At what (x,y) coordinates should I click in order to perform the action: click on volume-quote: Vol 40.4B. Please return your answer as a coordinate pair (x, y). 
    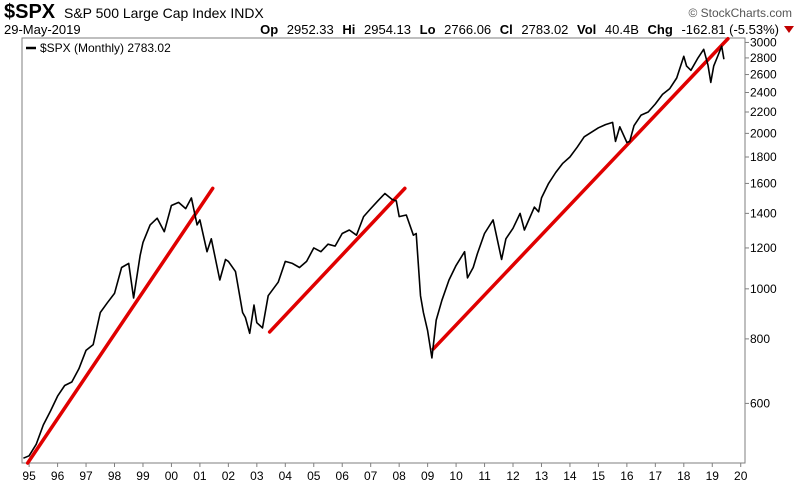
    Looking at the image, I should click on (608, 29).